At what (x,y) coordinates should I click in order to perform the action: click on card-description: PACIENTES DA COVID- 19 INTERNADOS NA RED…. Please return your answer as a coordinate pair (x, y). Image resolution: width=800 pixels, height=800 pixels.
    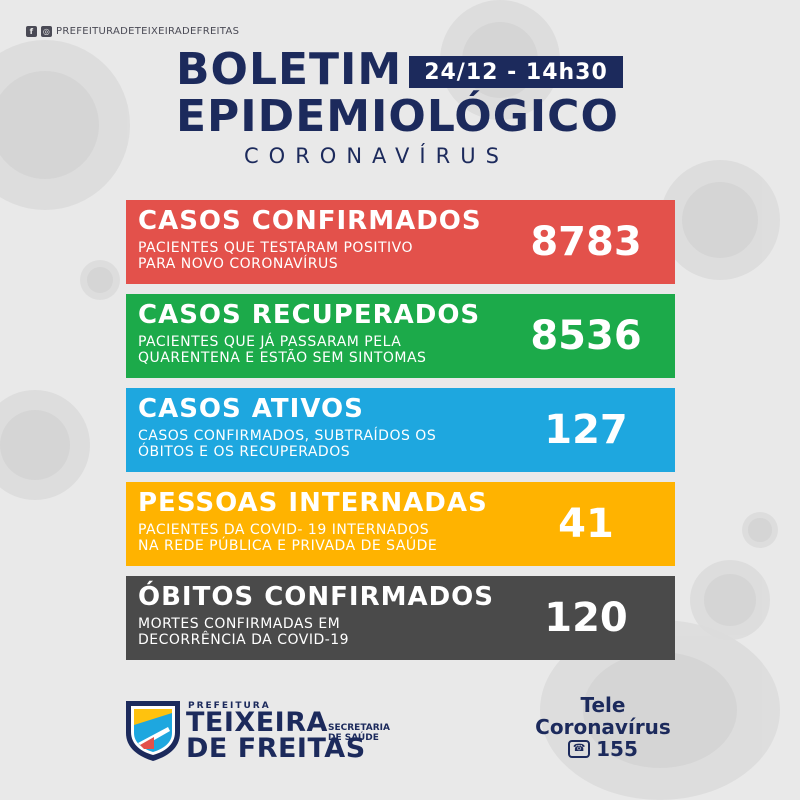
    Looking at the image, I should click on (288, 538).